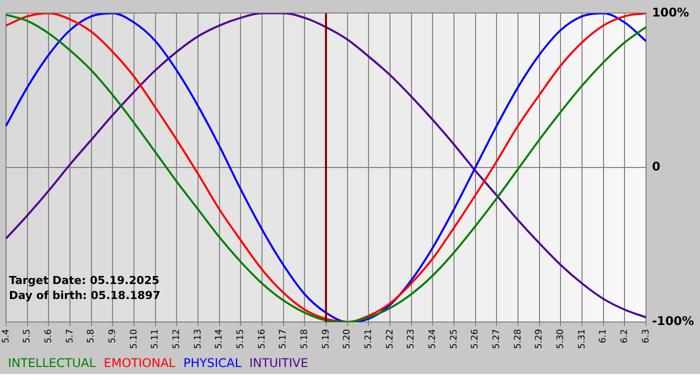 The image size is (700, 380). Describe the element at coordinates (84, 295) in the screenshot. I see `annotation: Day of birth: 05.18.1897` at that location.